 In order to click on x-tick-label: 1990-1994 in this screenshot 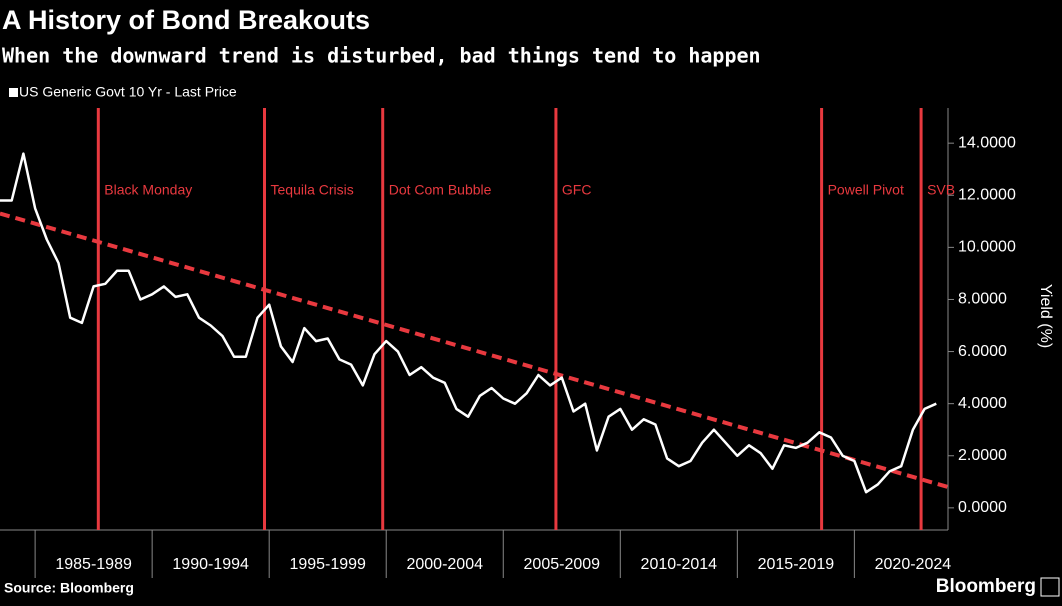, I will do `click(210, 564)`.